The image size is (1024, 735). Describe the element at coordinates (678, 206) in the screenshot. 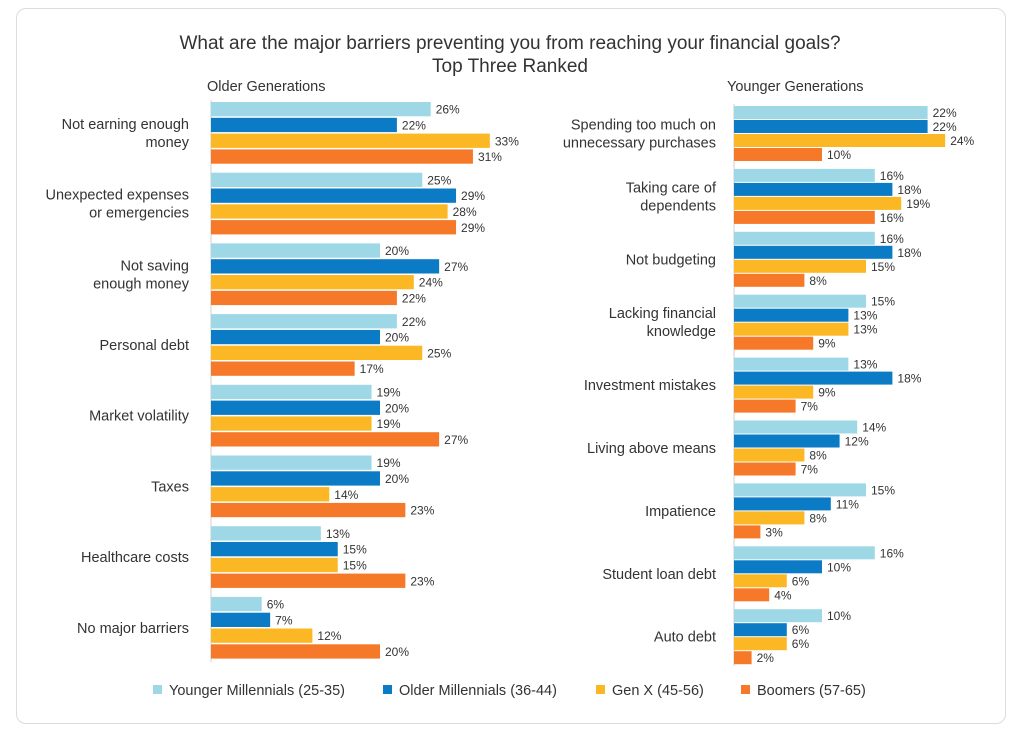

I see `category-label: dependents` at that location.